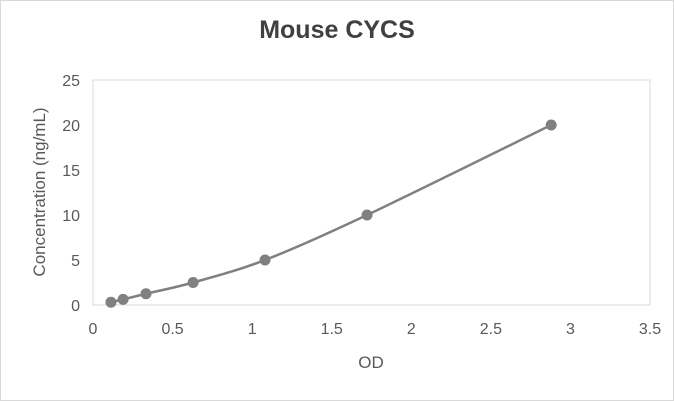 This screenshot has height=401, width=674. I want to click on x-tick-label: 3.5, so click(650, 329).